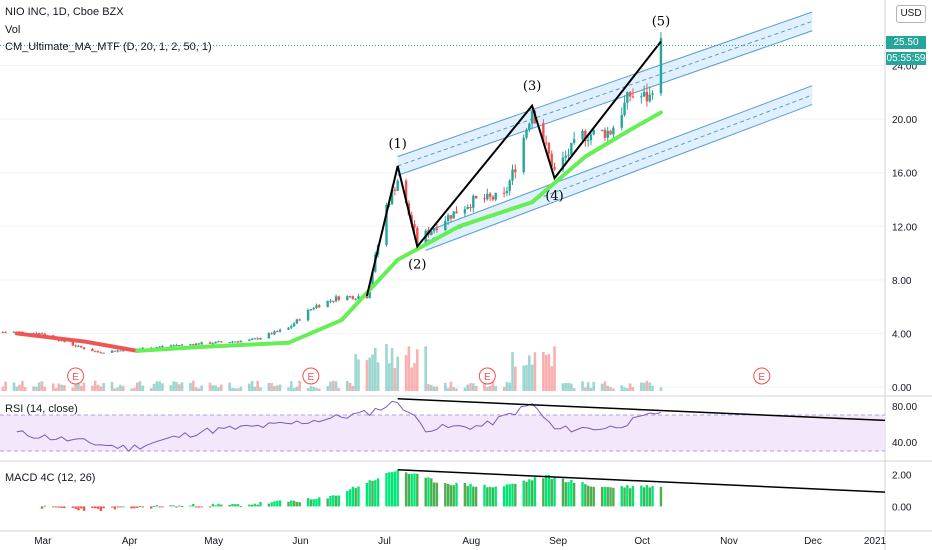 The height and width of the screenshot is (550, 932). I want to click on vol-legend: Vol, so click(13, 30).